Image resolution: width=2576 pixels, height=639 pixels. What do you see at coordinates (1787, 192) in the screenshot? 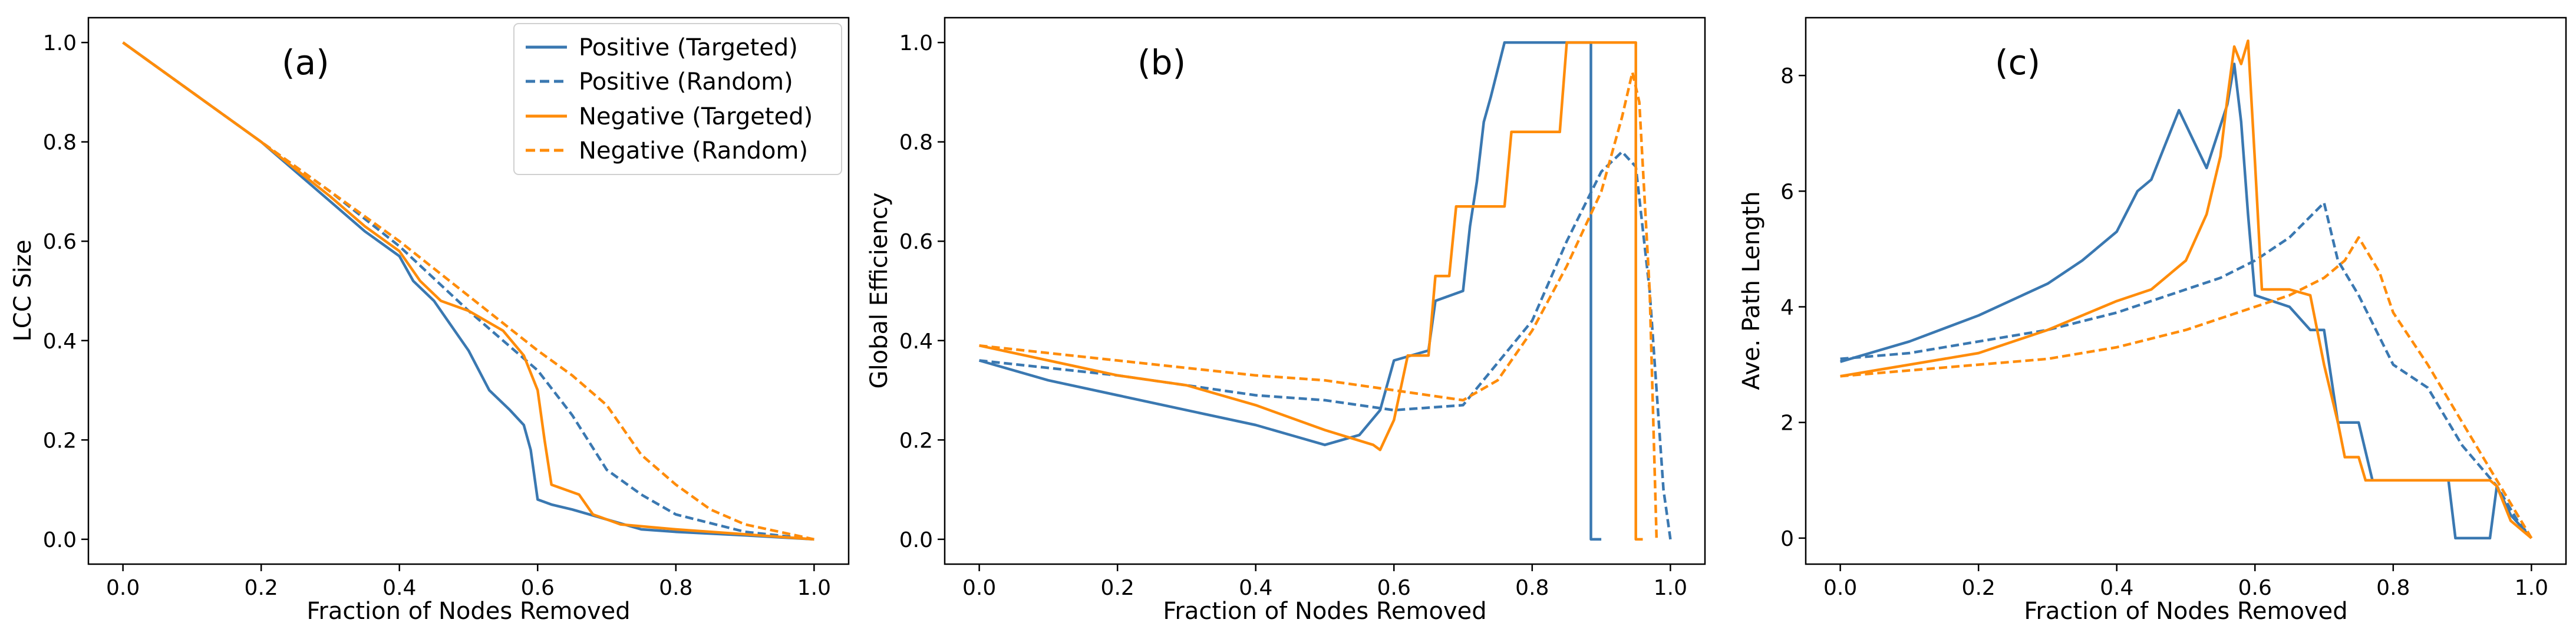
I see `panel-c-ytick-label: 6` at bounding box center [1787, 192].